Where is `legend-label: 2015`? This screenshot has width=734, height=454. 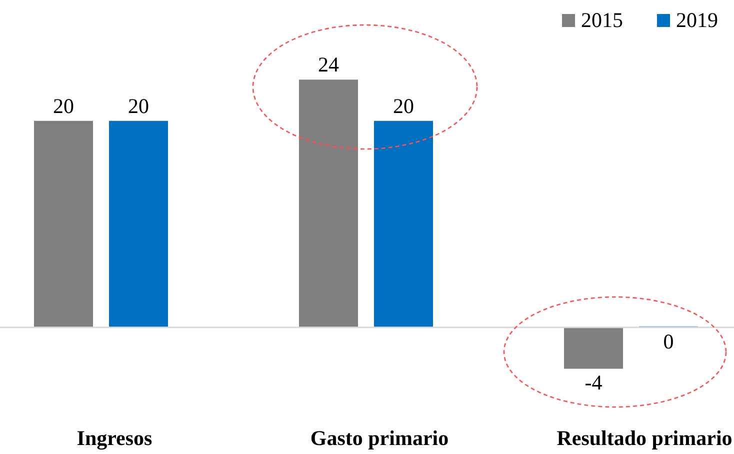 legend-label: 2015 is located at coordinates (602, 20).